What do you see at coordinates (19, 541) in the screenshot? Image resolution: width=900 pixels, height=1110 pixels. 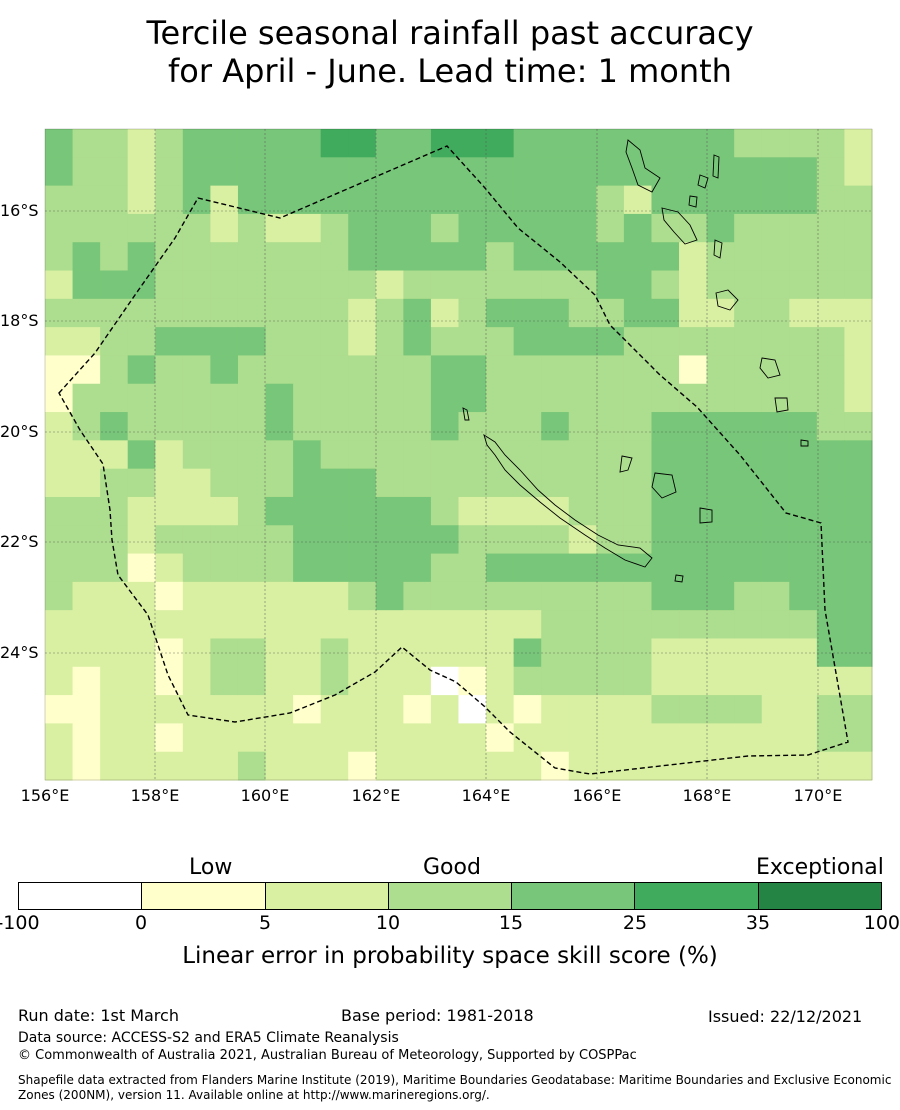 I see `lat-label-22s: 22°S` at bounding box center [19, 541].